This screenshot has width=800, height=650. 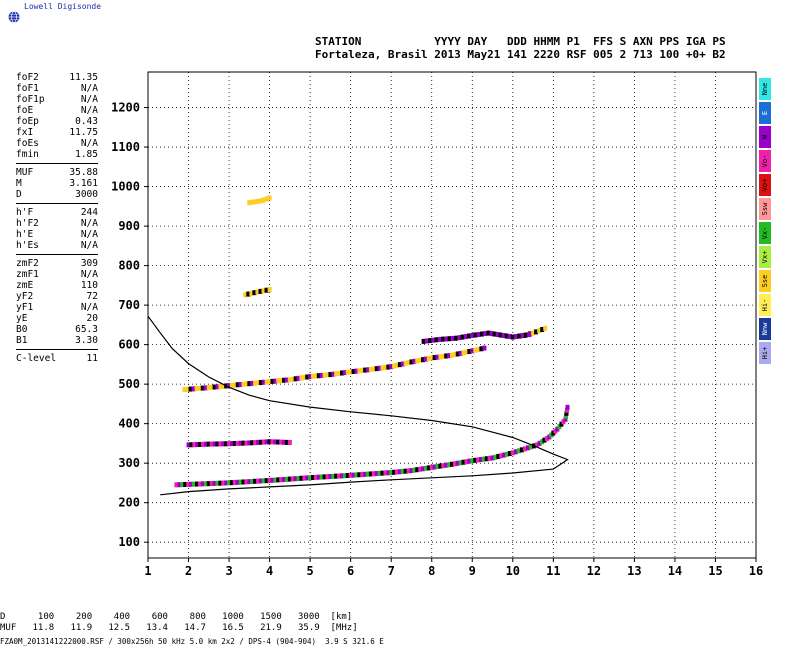 What do you see at coordinates (86, 121) in the screenshot?
I see `param-value: 0.43` at bounding box center [86, 121].